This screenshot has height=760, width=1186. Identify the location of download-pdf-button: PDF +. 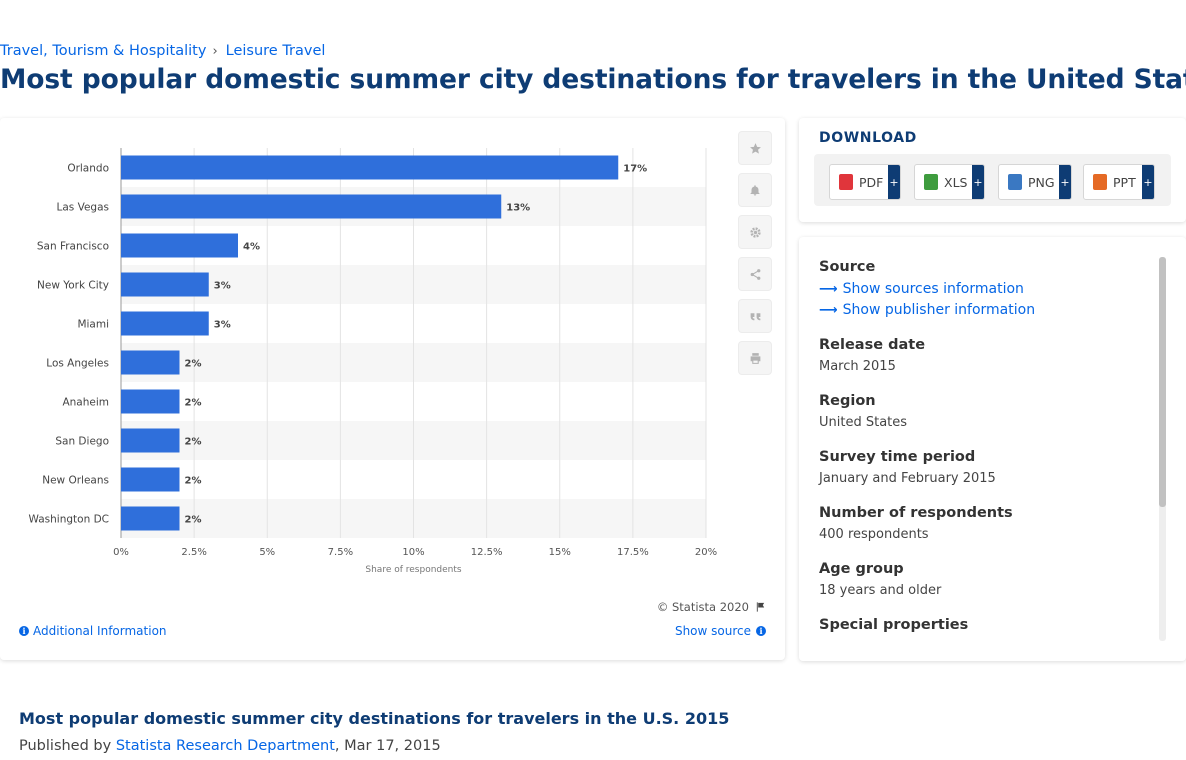
(865, 182).